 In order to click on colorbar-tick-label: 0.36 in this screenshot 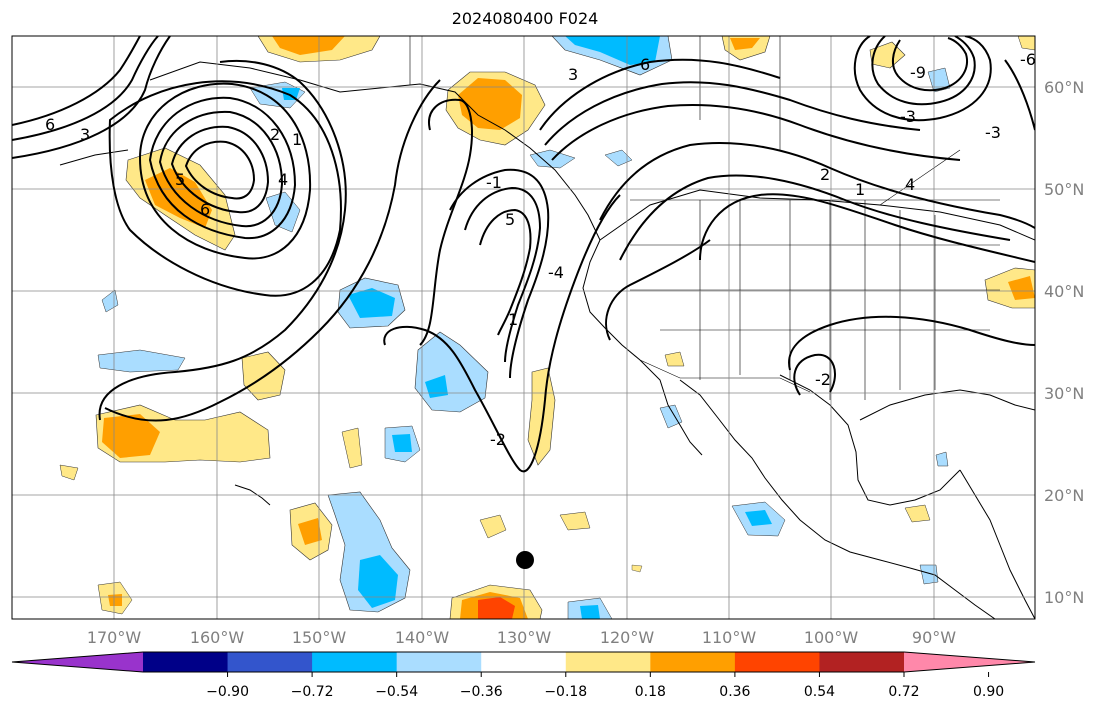, I will do `click(734, 692)`.